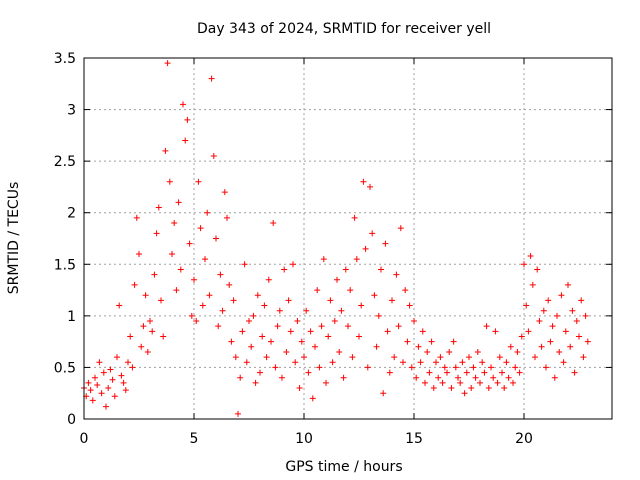 The image size is (640, 480). Describe the element at coordinates (71, 214) in the screenshot. I see `y-tick-label: 2` at that location.